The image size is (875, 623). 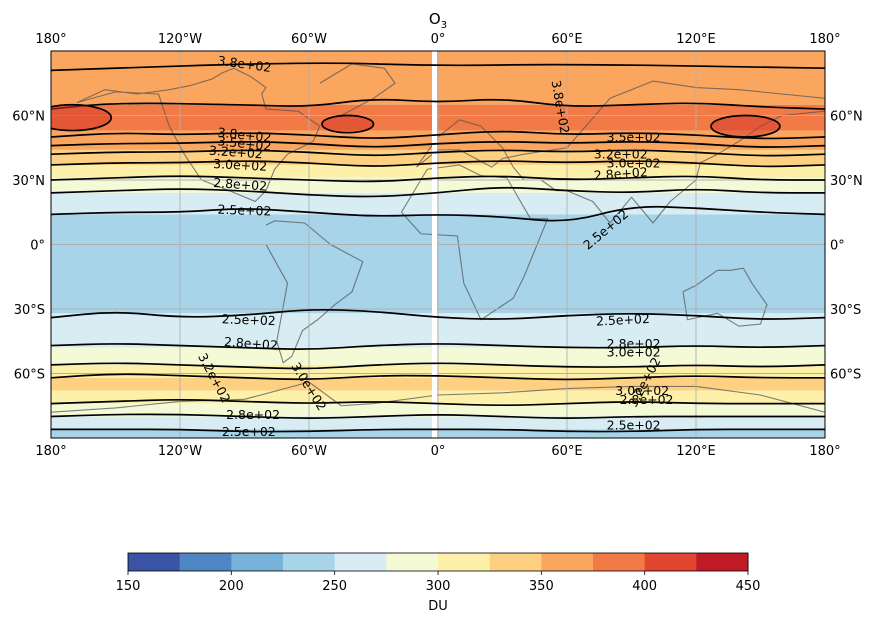 What do you see at coordinates (438, 606) in the screenshot?
I see `colorbar-label: DU` at bounding box center [438, 606].